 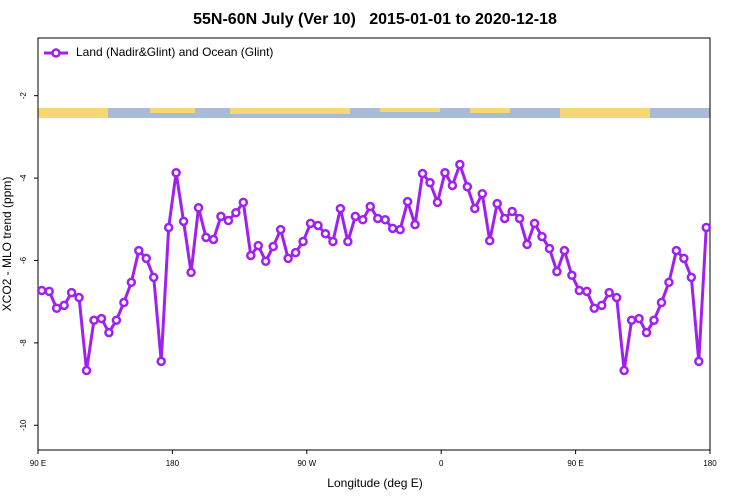 What do you see at coordinates (23, 96) in the screenshot?
I see `y-tick-label: -2` at bounding box center [23, 96].